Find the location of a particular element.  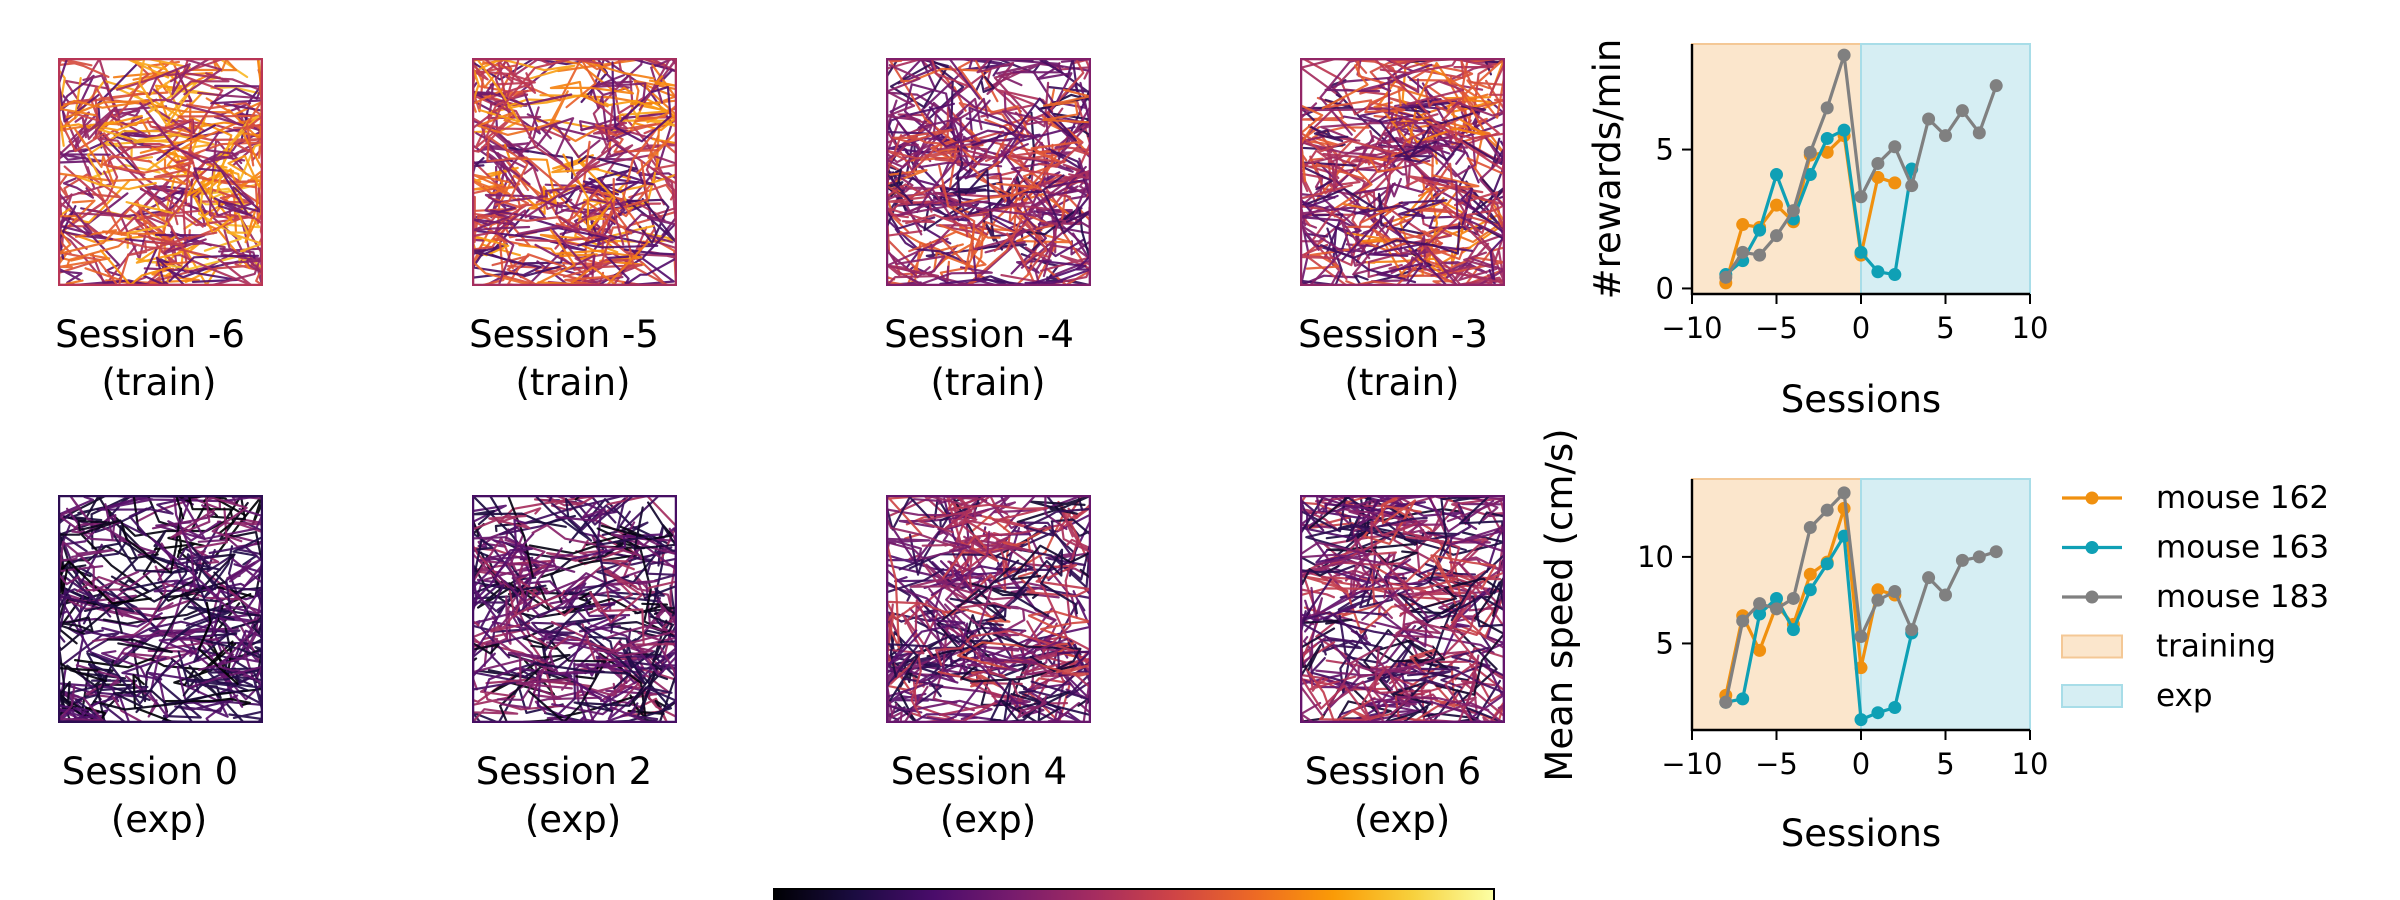

x-tick-label: 0 is located at coordinates (1861, 328).